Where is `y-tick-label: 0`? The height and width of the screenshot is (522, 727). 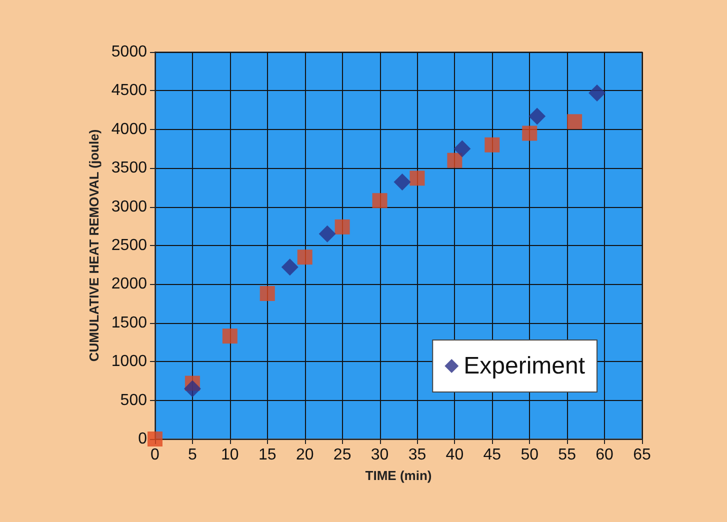 y-tick-label: 0 is located at coordinates (143, 439).